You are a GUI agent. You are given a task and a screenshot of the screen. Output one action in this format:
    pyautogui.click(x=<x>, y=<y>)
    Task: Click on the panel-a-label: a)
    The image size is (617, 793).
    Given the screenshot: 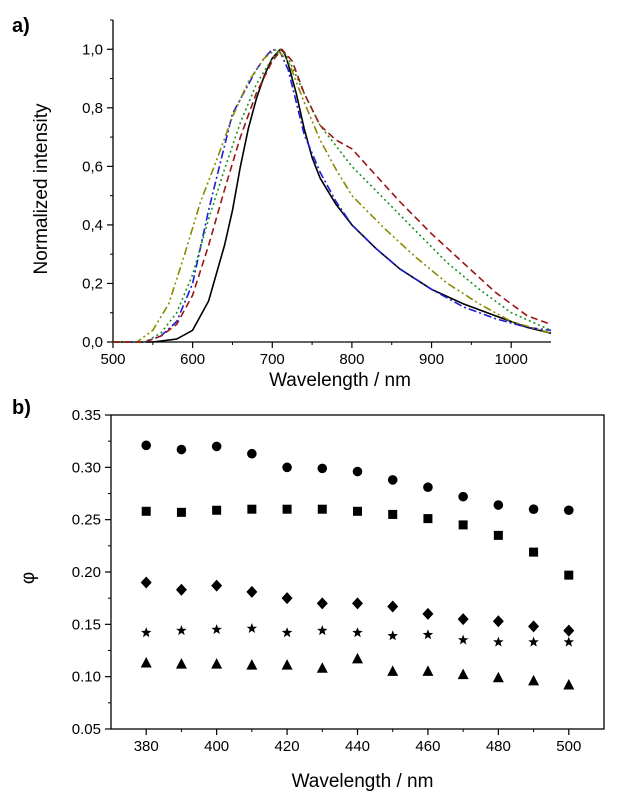 What is the action you would take?
    pyautogui.click(x=21, y=26)
    